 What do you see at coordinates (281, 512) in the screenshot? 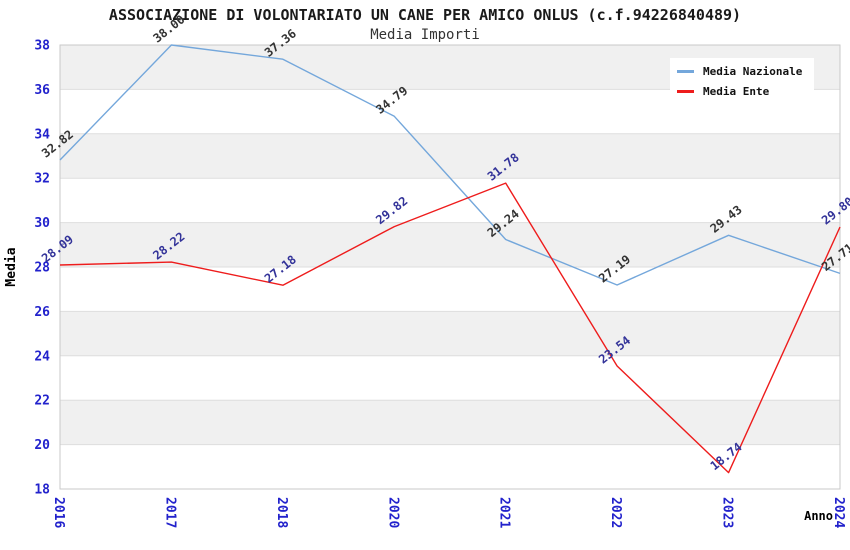
I see `x-tick-label: 2018` at bounding box center [281, 512].